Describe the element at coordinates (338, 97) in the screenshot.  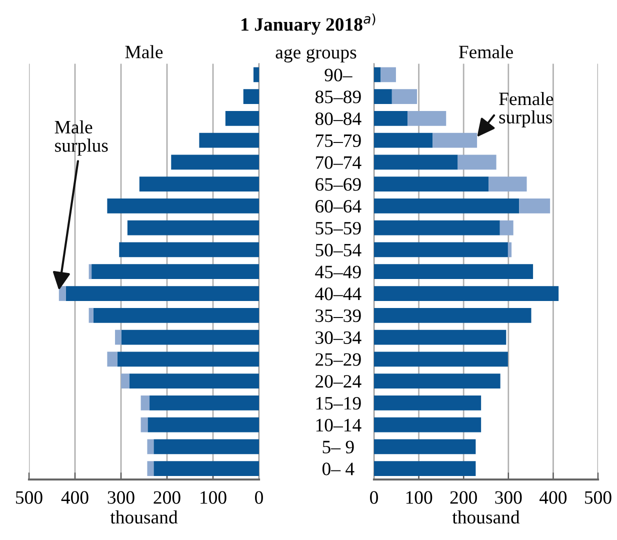
I see `y-tick-label: 85–89` at that location.